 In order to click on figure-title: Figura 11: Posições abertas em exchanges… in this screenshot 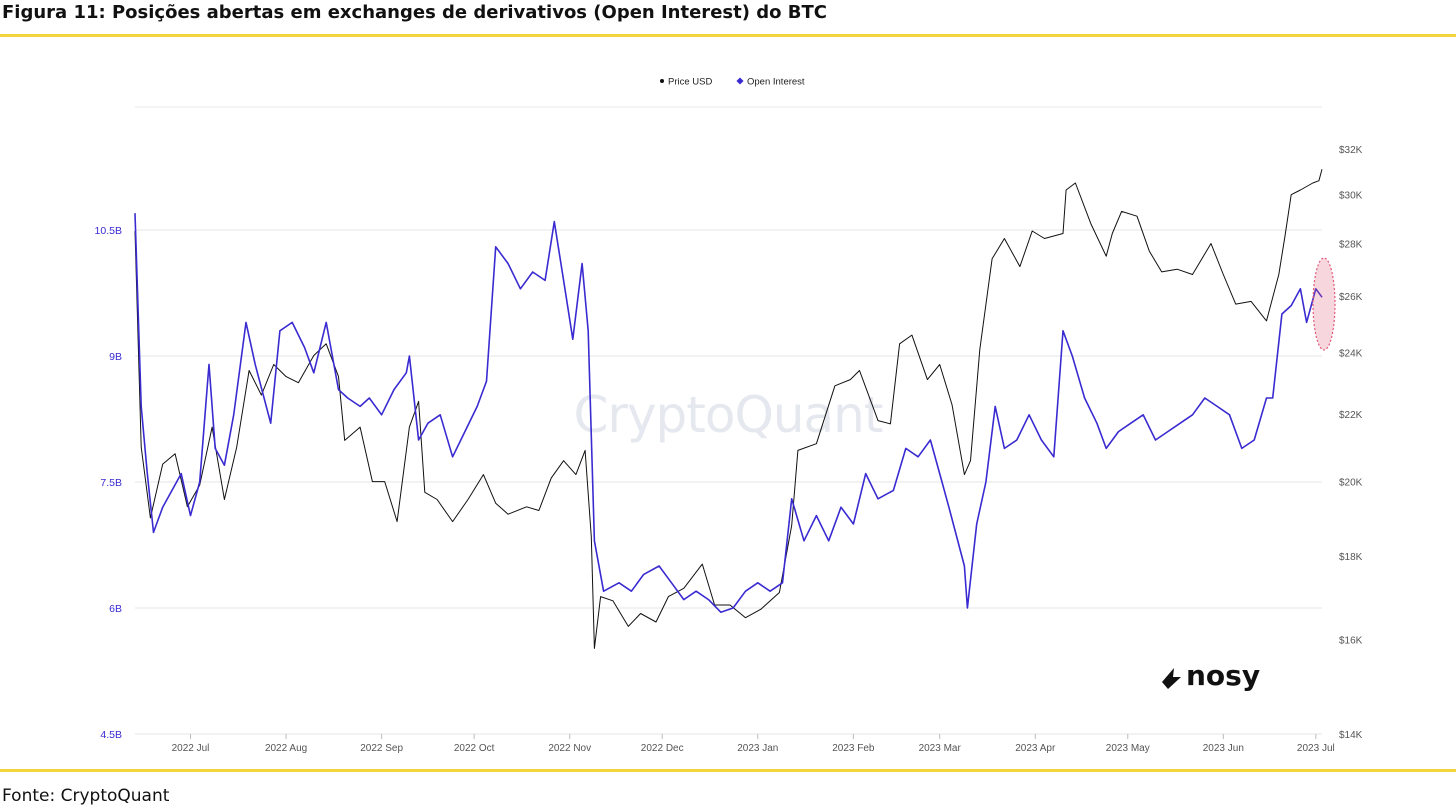, I will do `click(414, 12)`.